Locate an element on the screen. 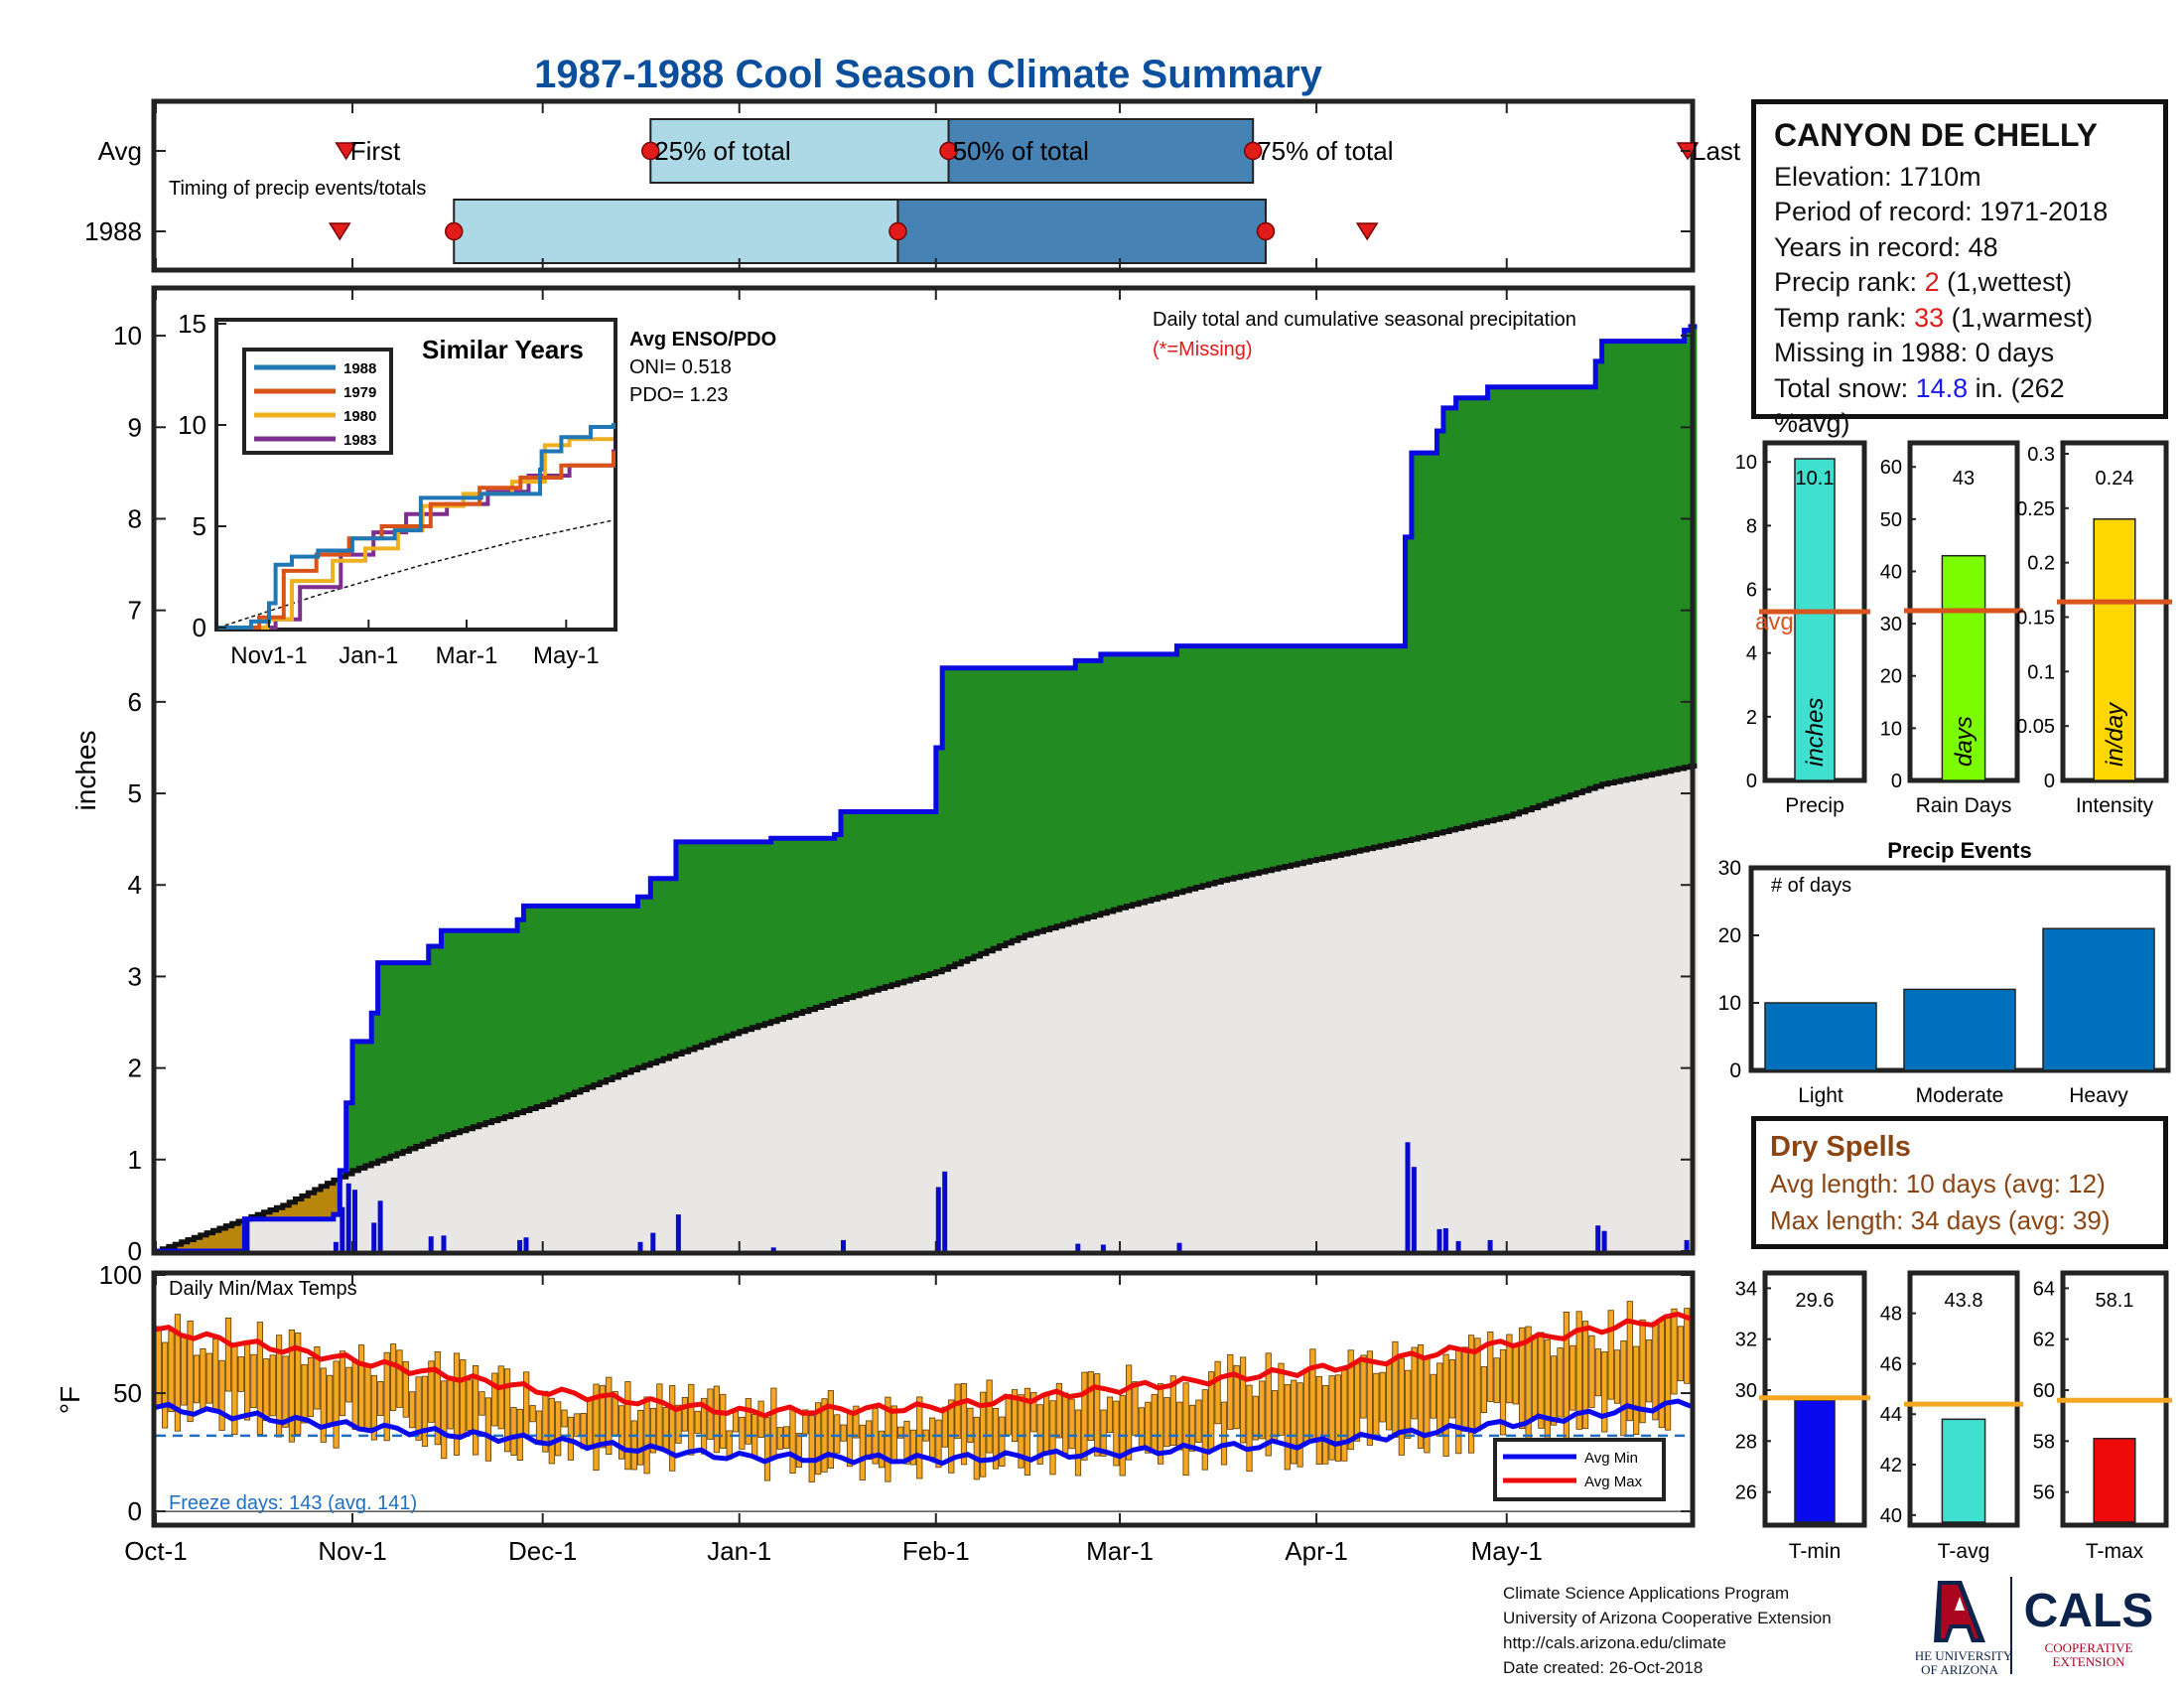  enso-title: Avg ENSO/PDO is located at coordinates (702, 340).